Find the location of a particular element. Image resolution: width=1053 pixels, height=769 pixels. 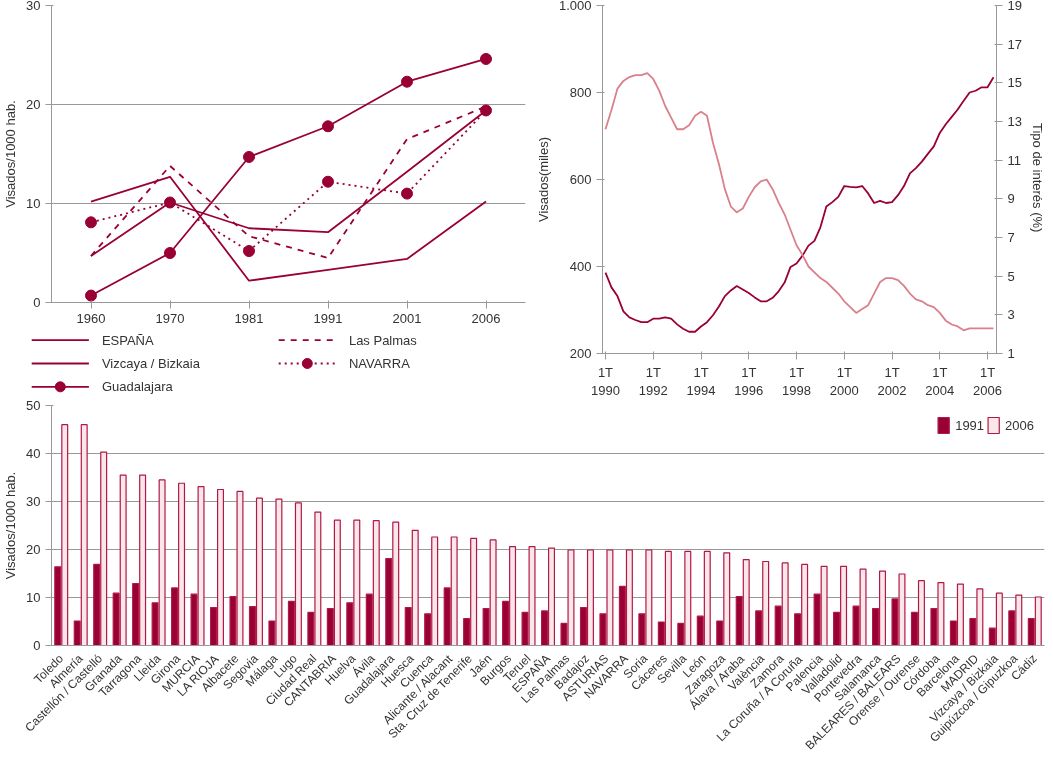

y2-tick-label: 17 is located at coordinates (1014, 44).